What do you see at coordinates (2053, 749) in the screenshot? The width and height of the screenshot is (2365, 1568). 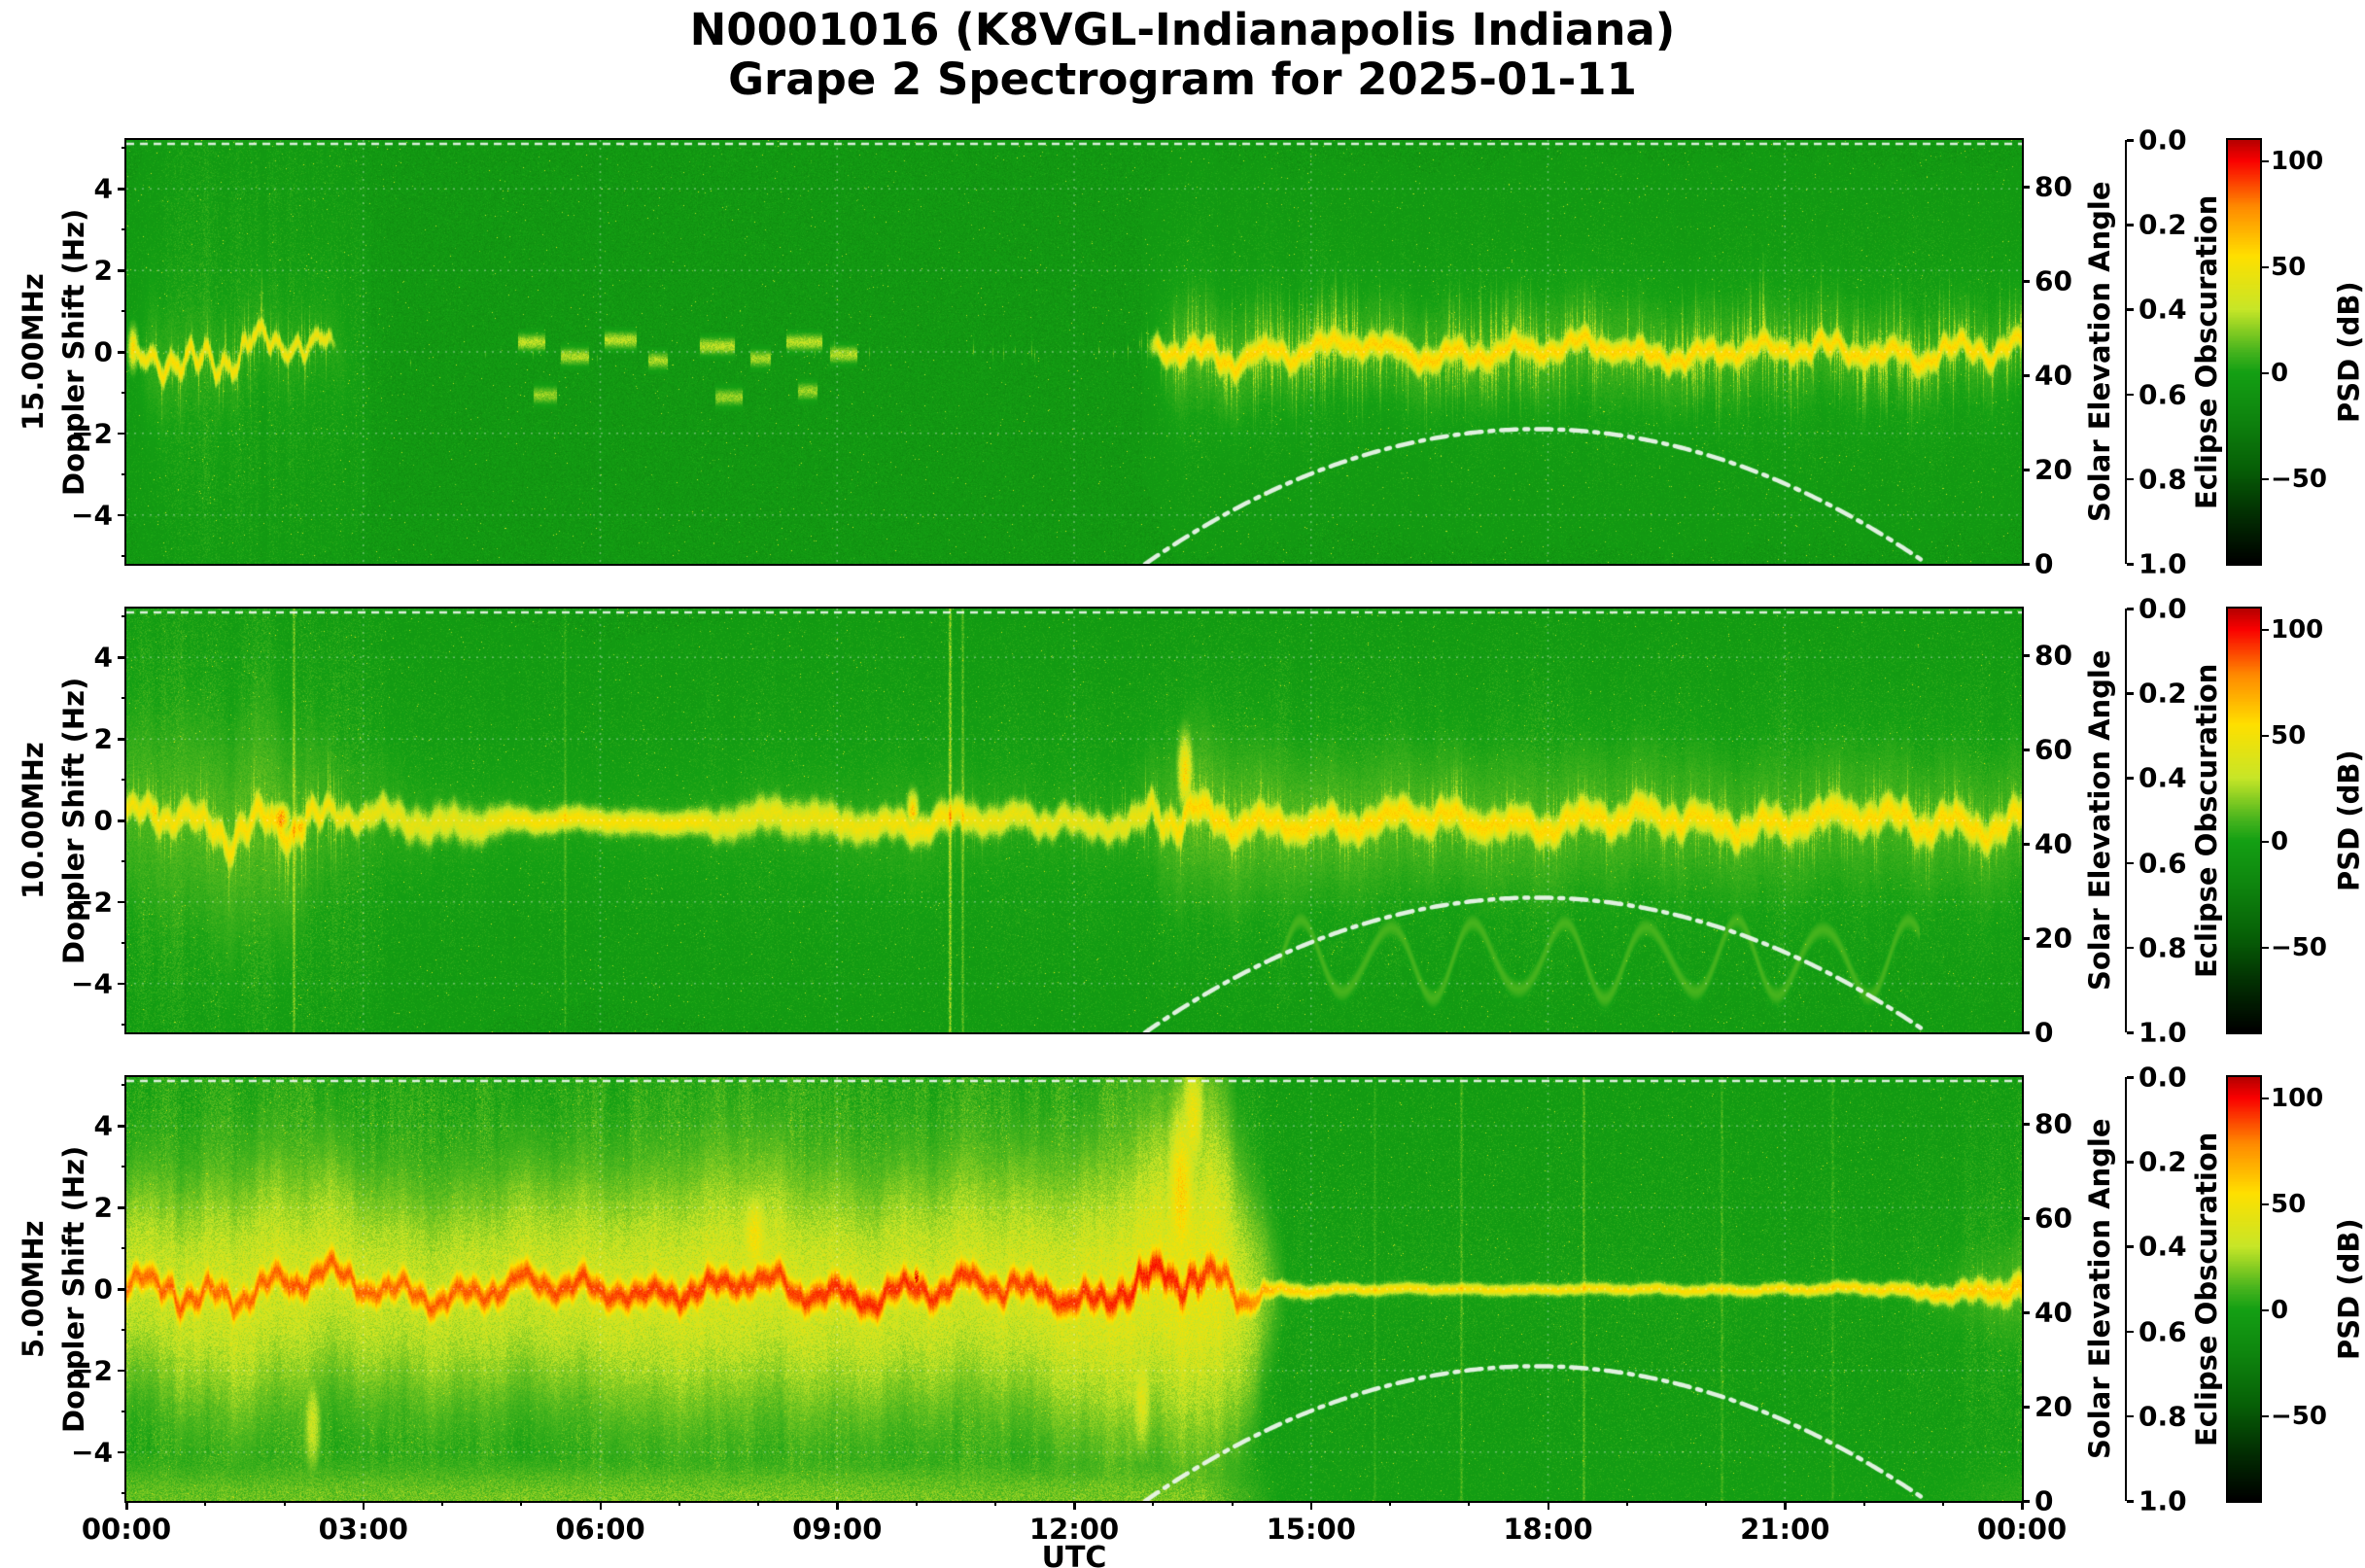 I see `solar-tick-label: 60` at bounding box center [2053, 749].